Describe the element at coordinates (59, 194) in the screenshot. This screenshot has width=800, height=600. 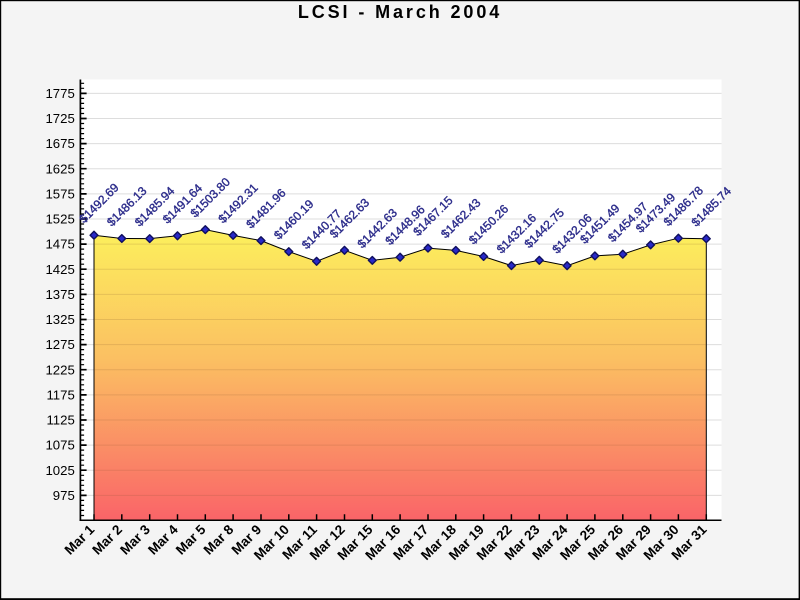
I see `svg-text: 1575` at that location.